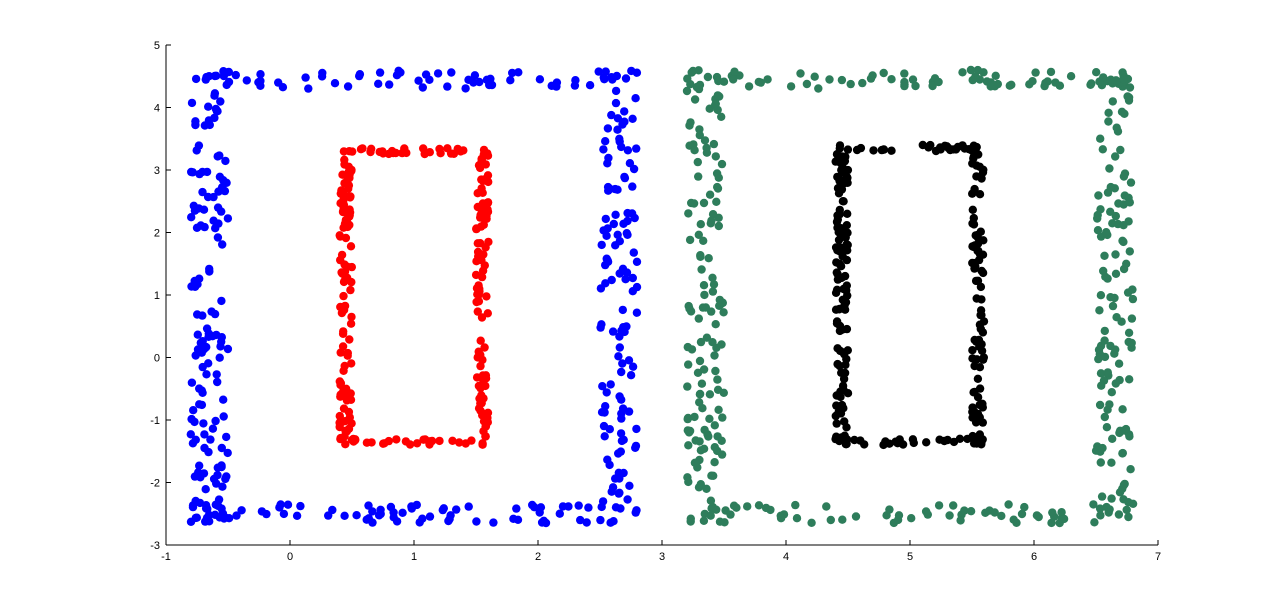 This screenshot has height=613, width=1280. Describe the element at coordinates (155, 484) in the screenshot. I see `y-tick-label: -2` at that location.